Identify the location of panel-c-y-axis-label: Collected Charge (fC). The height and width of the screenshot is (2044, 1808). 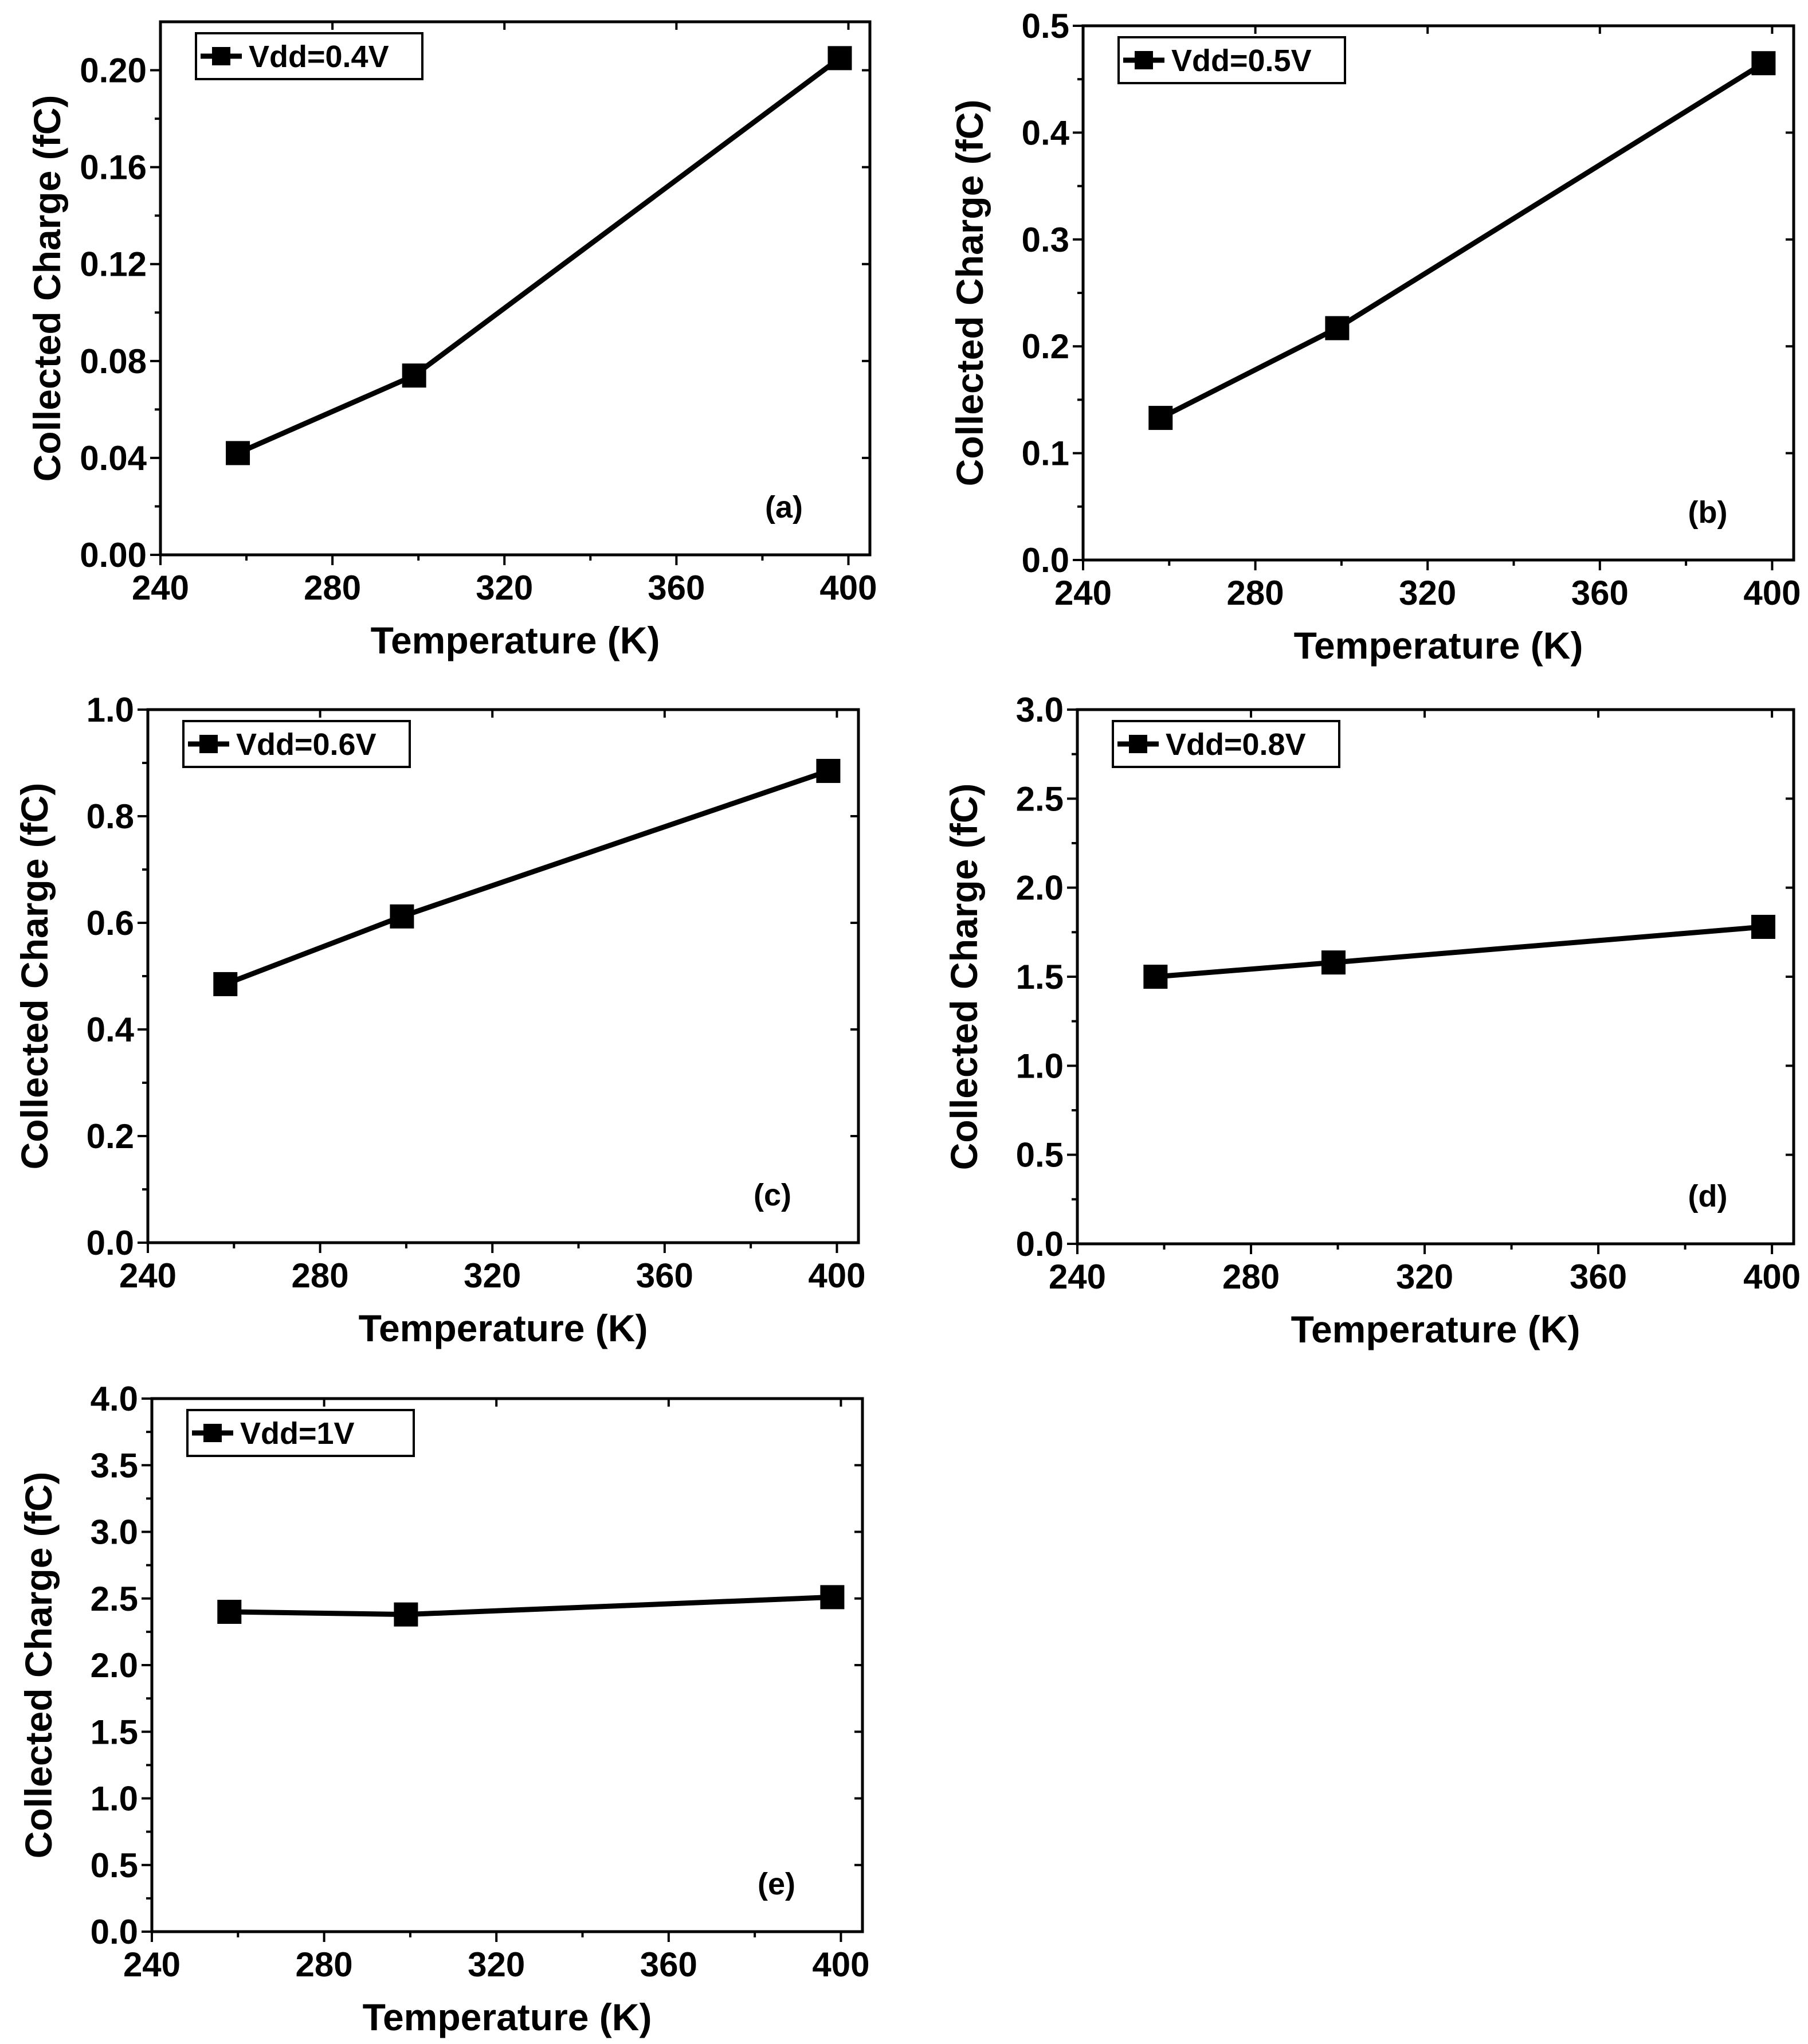
(34, 976).